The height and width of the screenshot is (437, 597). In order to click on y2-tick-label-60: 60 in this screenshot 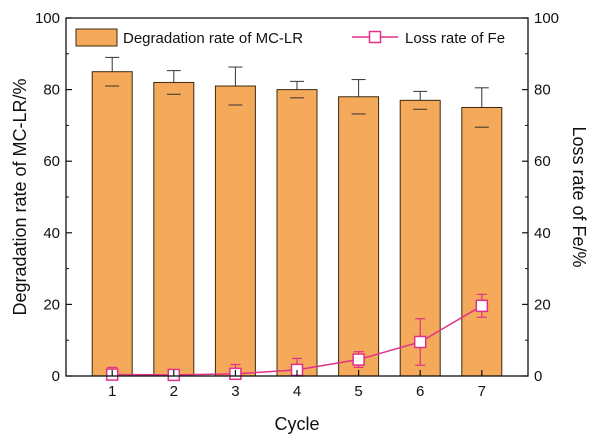, I will do `click(542, 161)`.